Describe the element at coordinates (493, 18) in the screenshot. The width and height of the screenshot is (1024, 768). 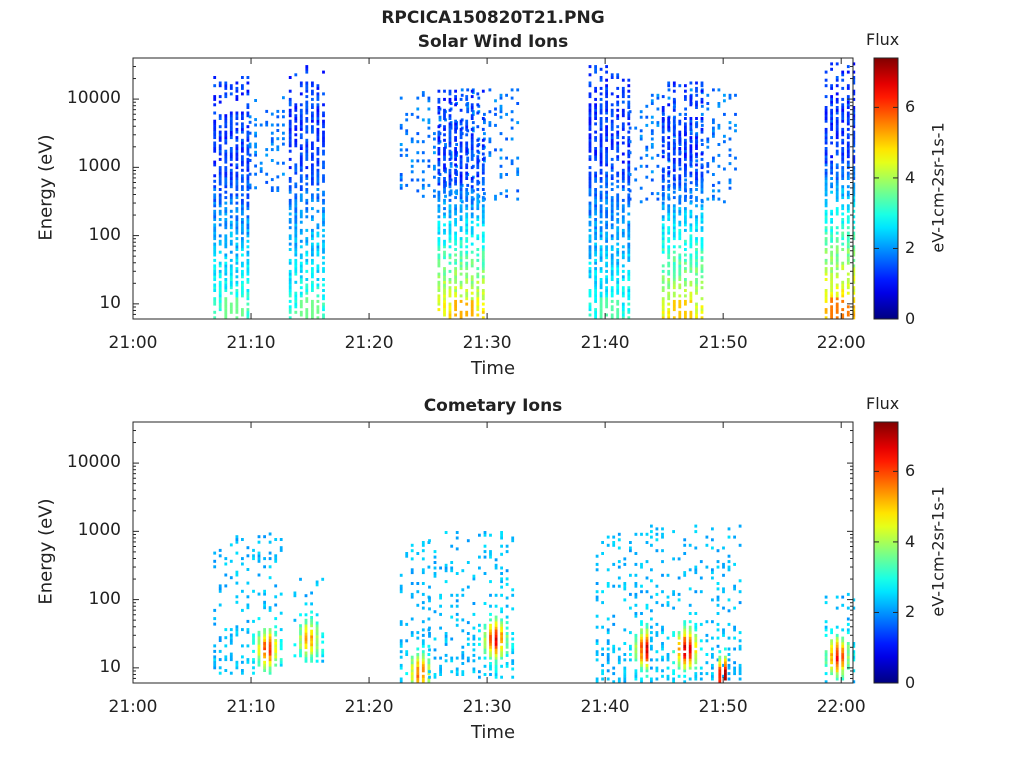
I see `figure-title: RPCICA150820T21.PNG` at that location.